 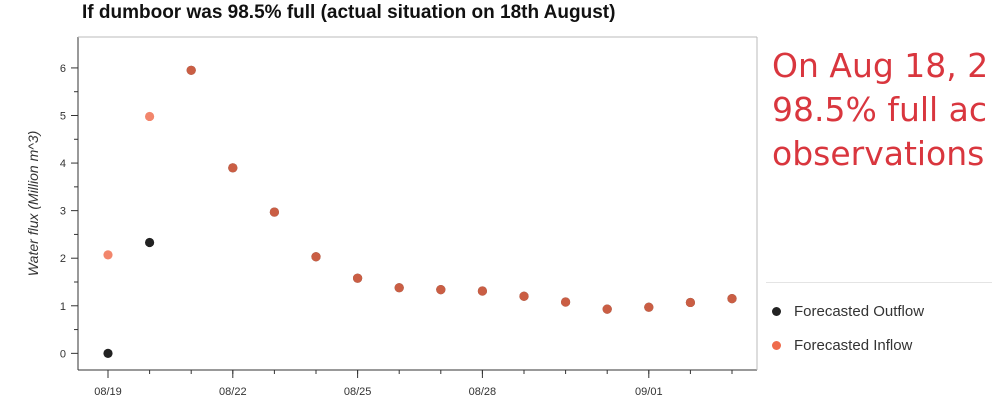 What do you see at coordinates (63, 164) in the screenshot?
I see `y-tick-label: 4` at bounding box center [63, 164].